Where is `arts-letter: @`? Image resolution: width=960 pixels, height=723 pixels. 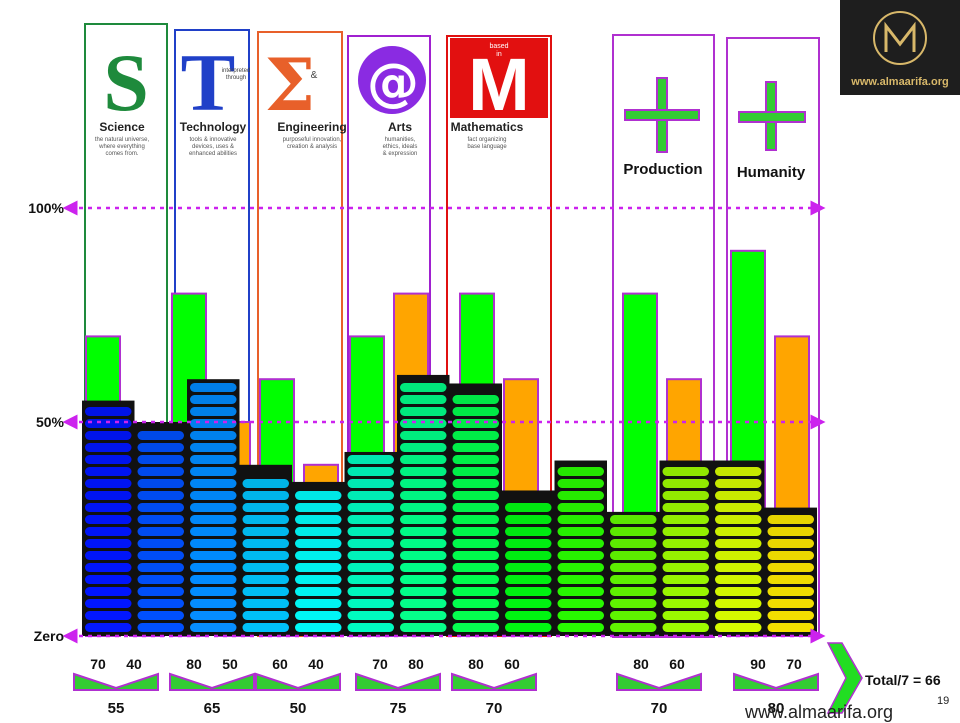
arts-letter: @ is located at coordinates (393, 83).